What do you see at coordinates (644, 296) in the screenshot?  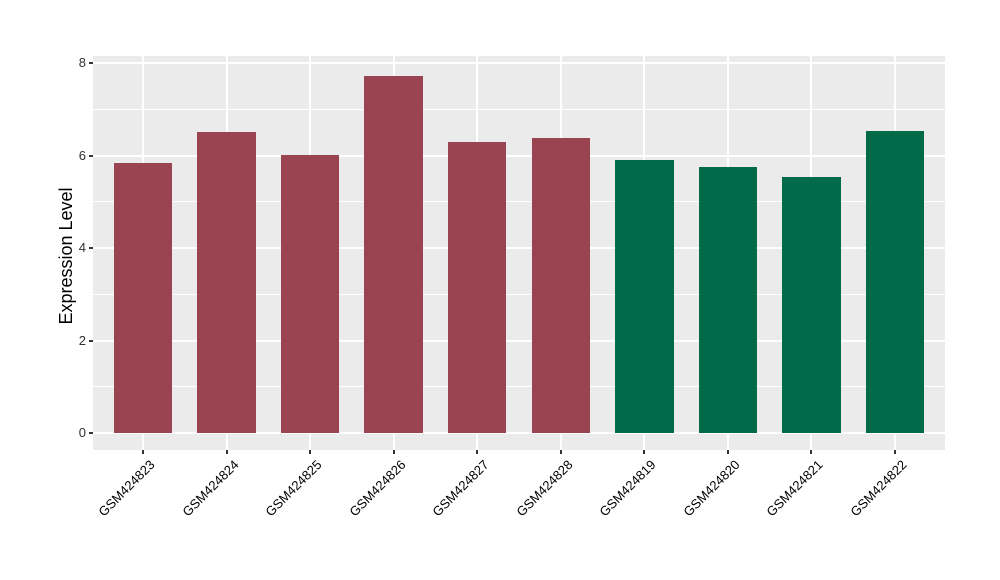 I see `bar-GSM424819` at bounding box center [644, 296].